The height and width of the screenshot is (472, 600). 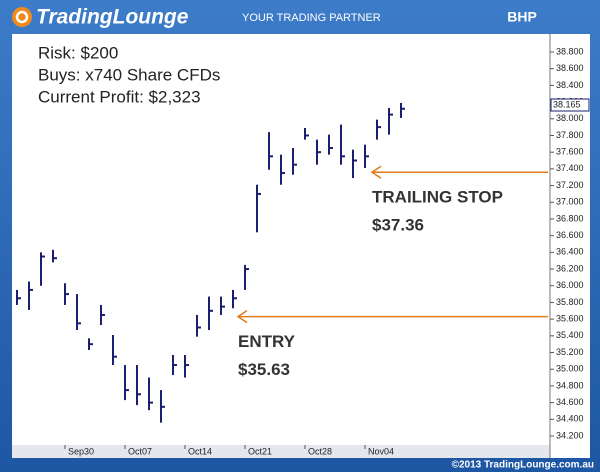 I want to click on logo: TradingLounge, so click(x=112, y=17).